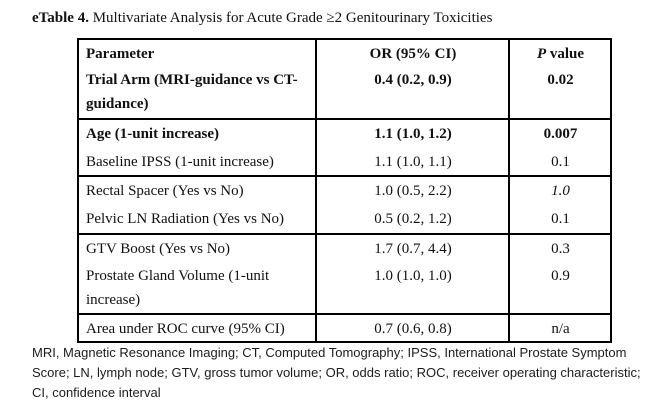 The height and width of the screenshot is (407, 663). What do you see at coordinates (197, 92) in the screenshot?
I see `cell-parameter: Trial Arm (MRI-guidance vs CT-guidance)` at bounding box center [197, 92].